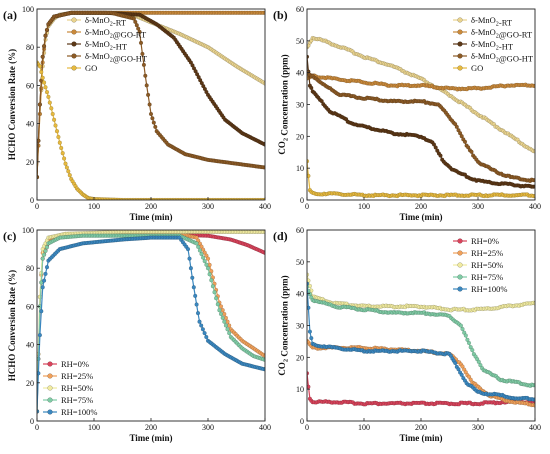 The width and height of the screenshot is (550, 454). I want to click on y-axis-label: HCHO Conversion Rate (%), so click(12, 104).